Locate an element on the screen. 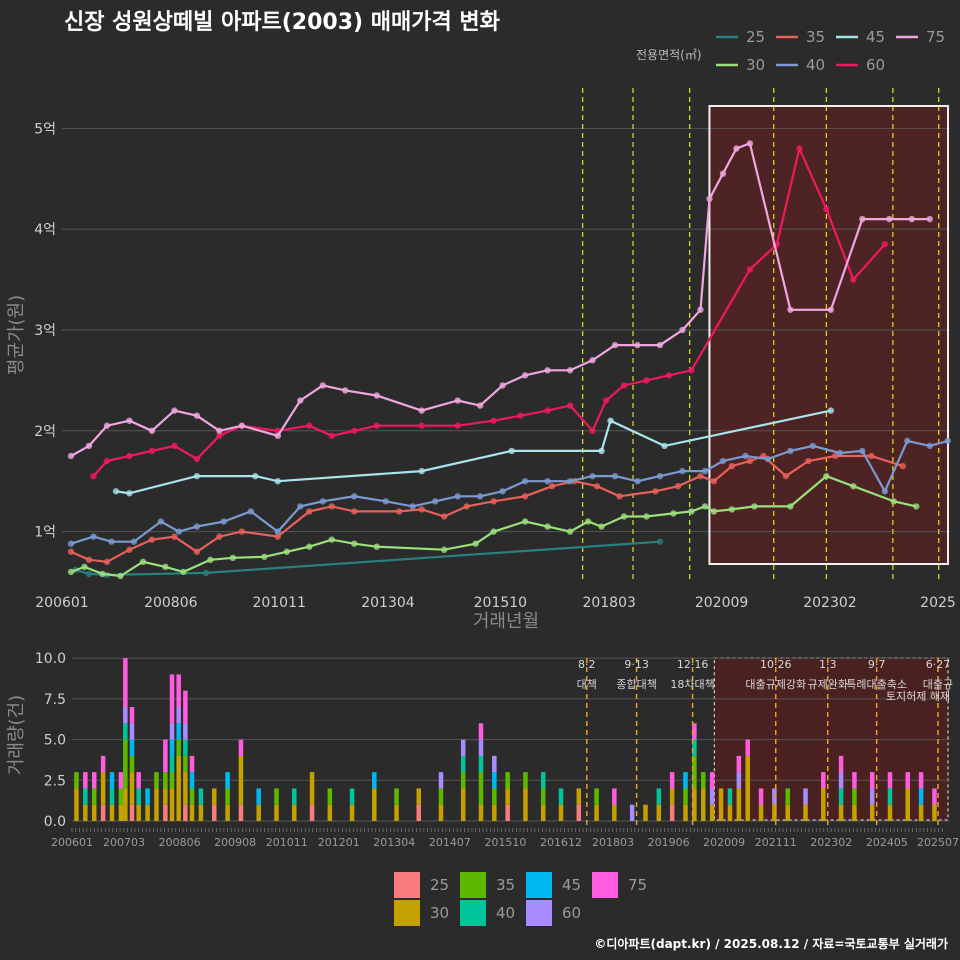 This screenshot has width=960, height=960. volume-y-axis-title: 거래량(건) is located at coordinates (16, 735).